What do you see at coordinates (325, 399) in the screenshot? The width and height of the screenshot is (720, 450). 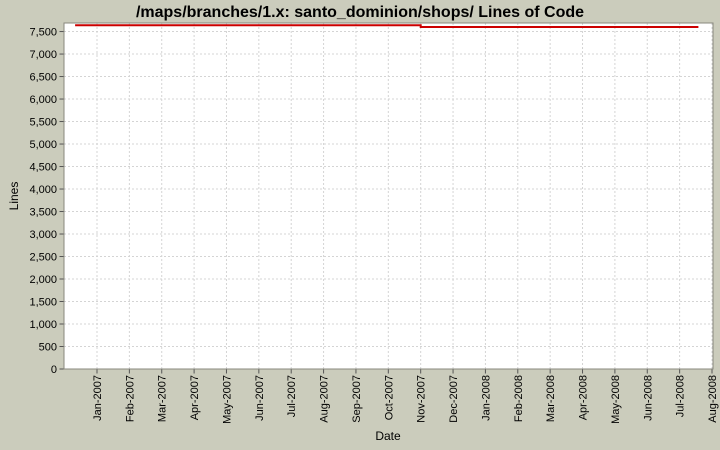 I see `x-tick-label: Aug-2007` at bounding box center [325, 399].